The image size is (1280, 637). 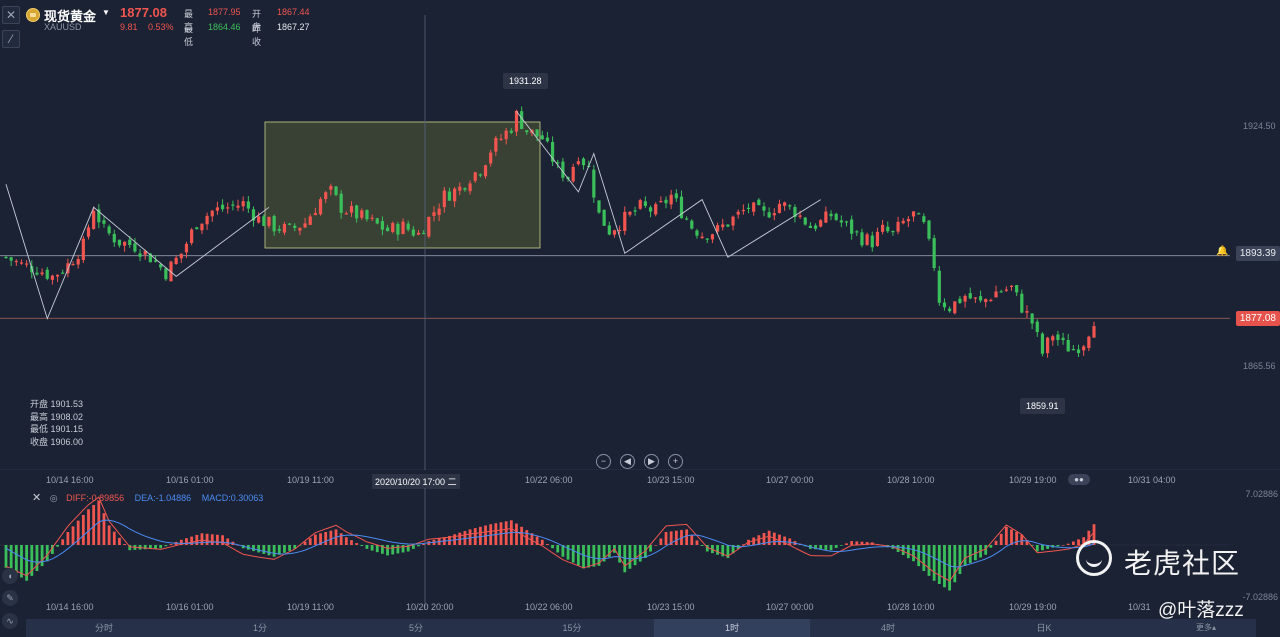 What do you see at coordinates (259, 628) in the screenshot?
I see `timeframe-tab: 1分` at bounding box center [259, 628].